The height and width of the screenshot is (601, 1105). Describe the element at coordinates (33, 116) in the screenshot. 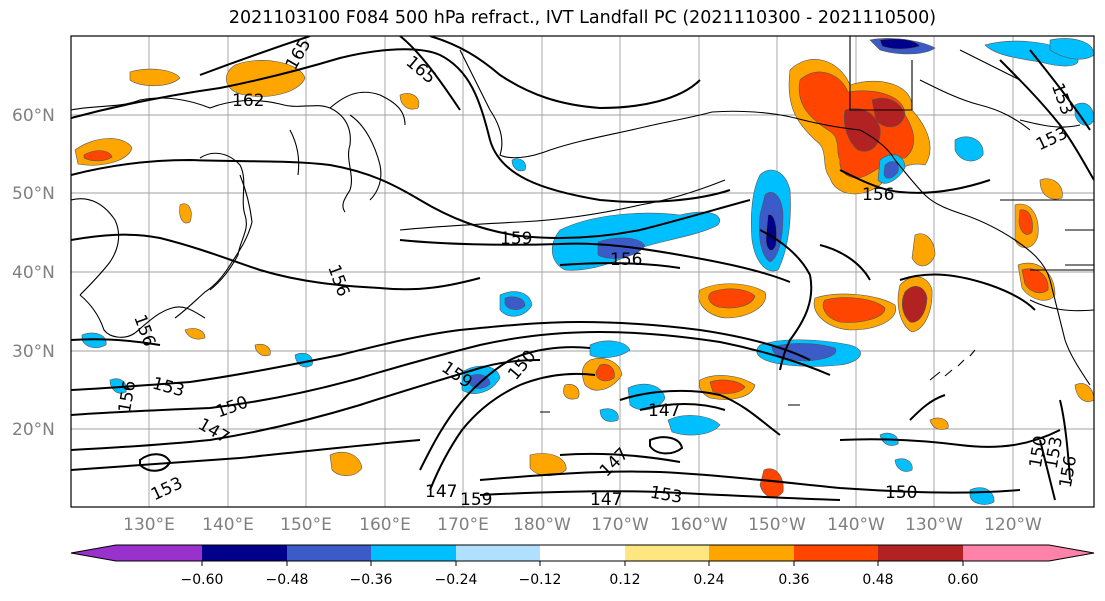

I see `lat-label: 60°N` at that location.